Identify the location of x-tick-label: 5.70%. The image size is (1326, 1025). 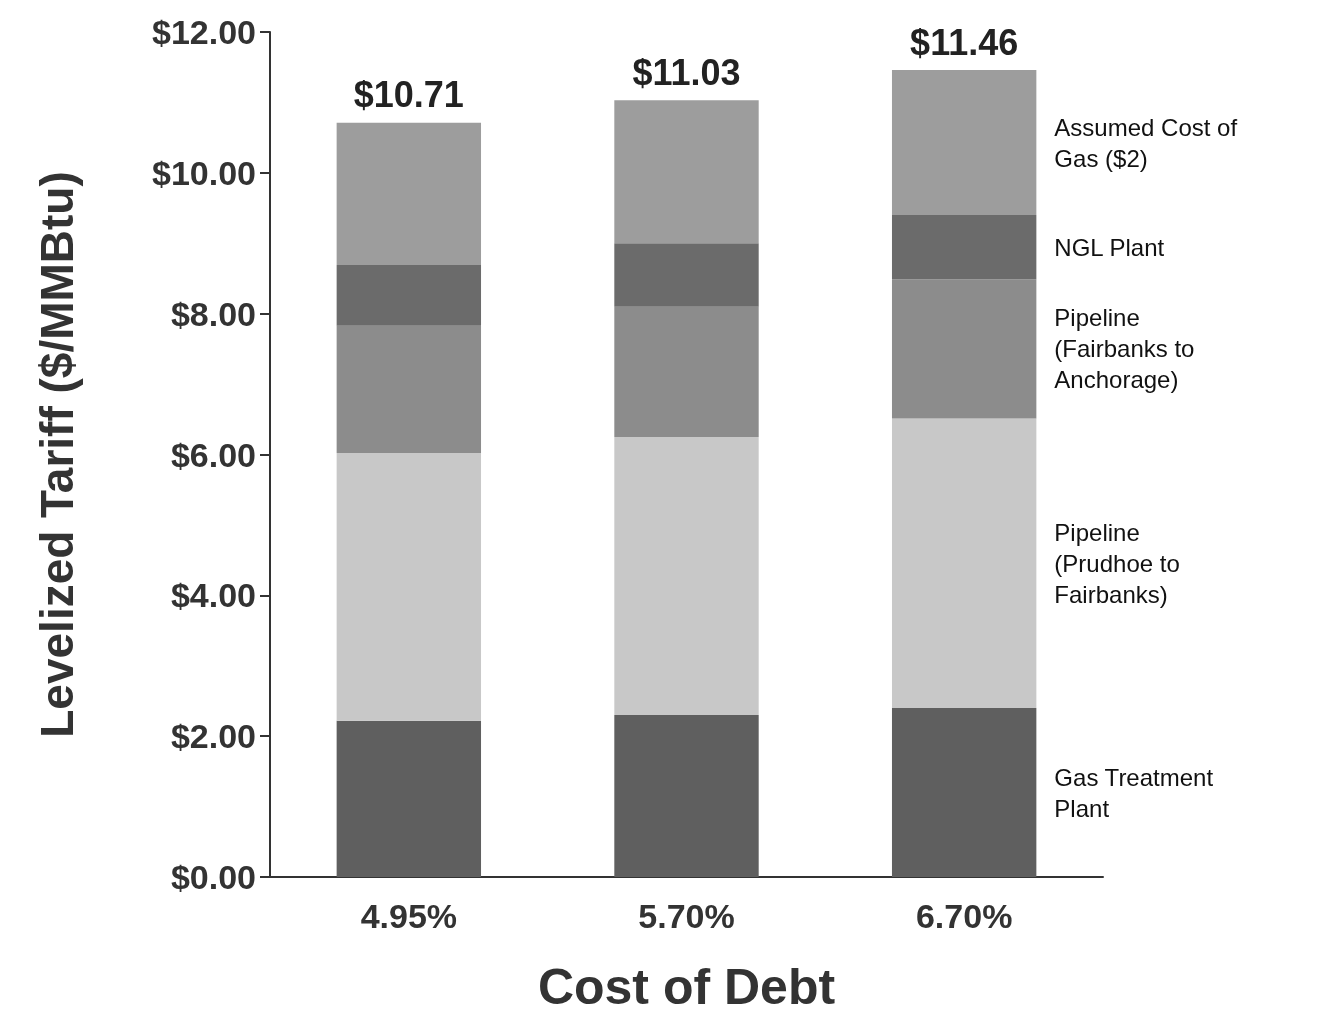
(686, 916).